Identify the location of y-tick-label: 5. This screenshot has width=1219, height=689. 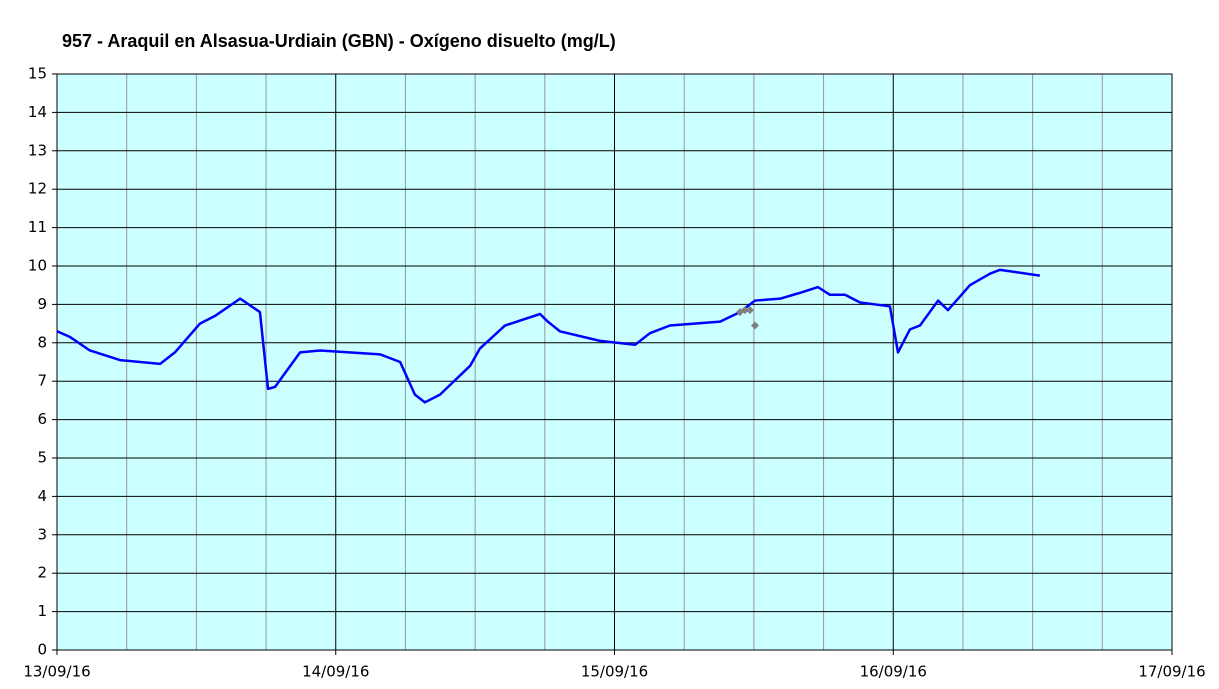
(42, 458).